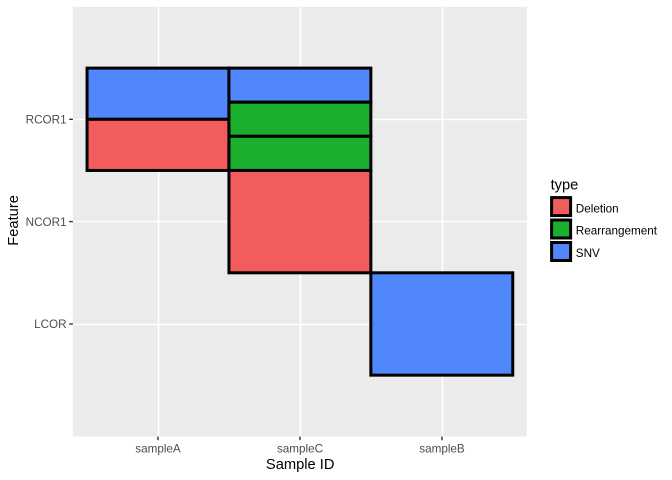 This screenshot has height=480, width=672. I want to click on svg-text: sampleA, so click(158, 449).